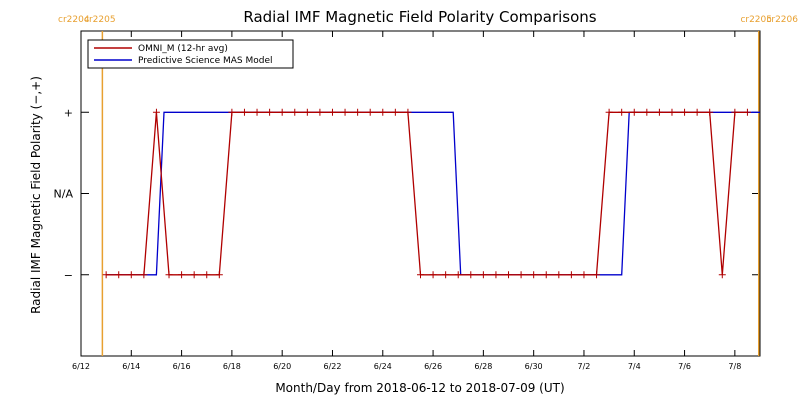  I want to click on y-axis-label: Radial IMF Magnetic Field Polarity (−,+), so click(36, 195).